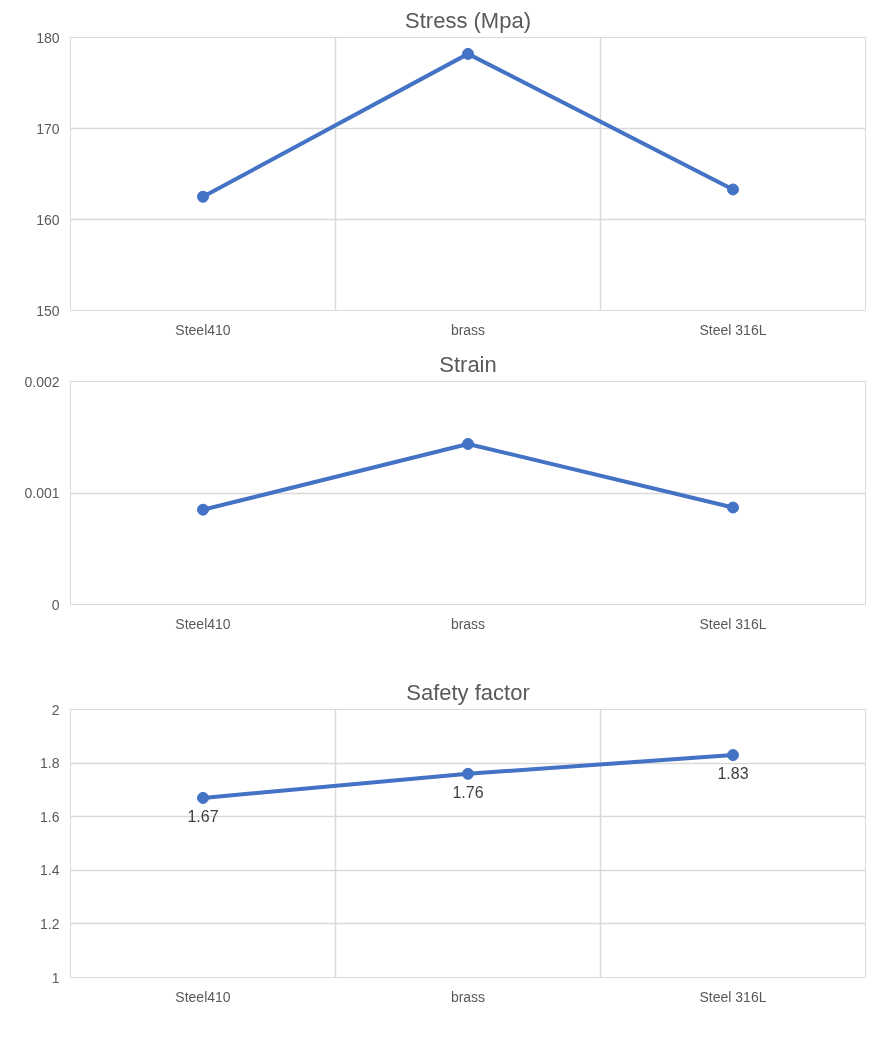 The image size is (893, 1042). I want to click on chart-title: Strain, so click(468, 364).